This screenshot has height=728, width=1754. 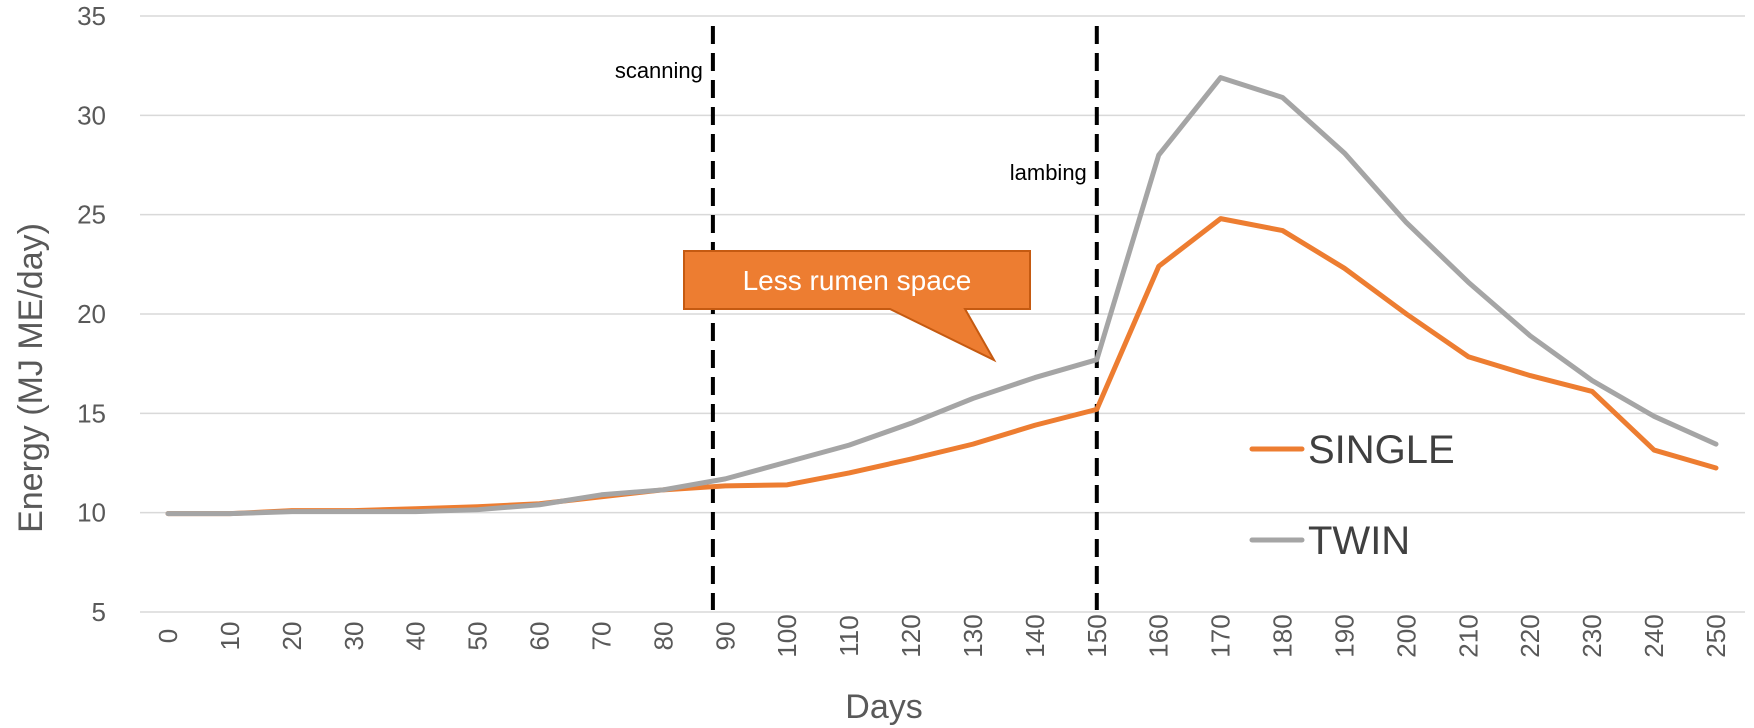 I want to click on x-tick-label: 90, so click(x=725, y=636).